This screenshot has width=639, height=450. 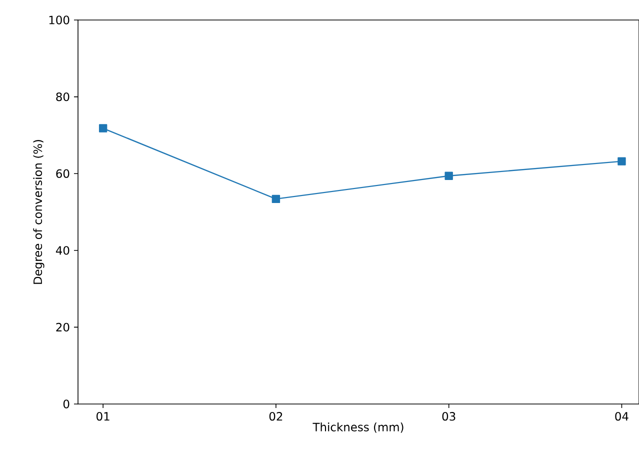 I want to click on y-tick-label: 40, so click(x=63, y=250).